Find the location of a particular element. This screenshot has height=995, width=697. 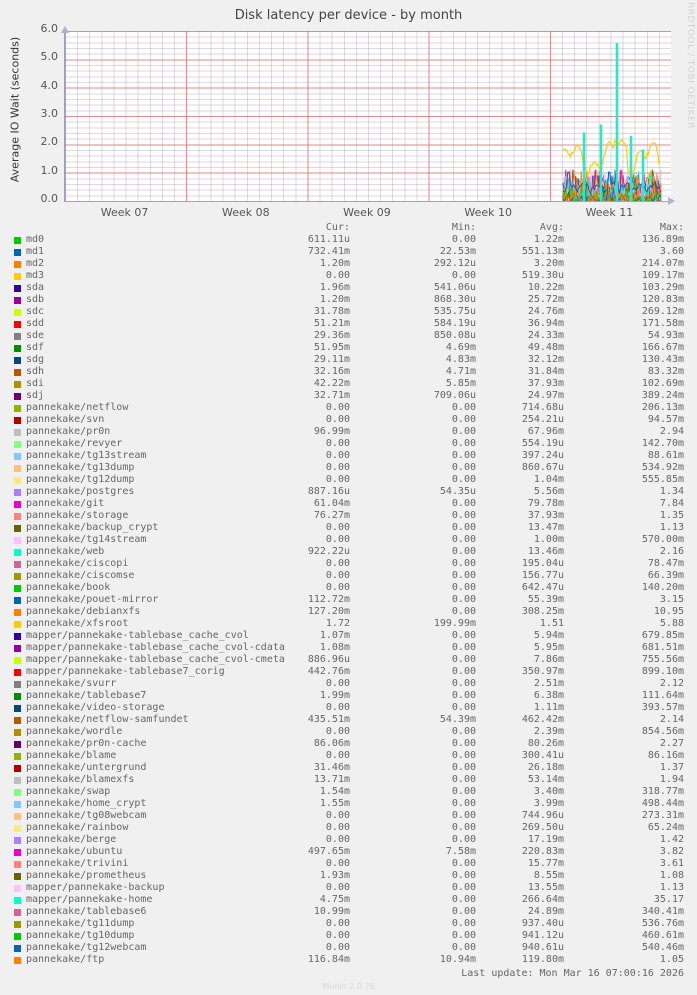

y-tick-label: 1.0 is located at coordinates (49, 170).